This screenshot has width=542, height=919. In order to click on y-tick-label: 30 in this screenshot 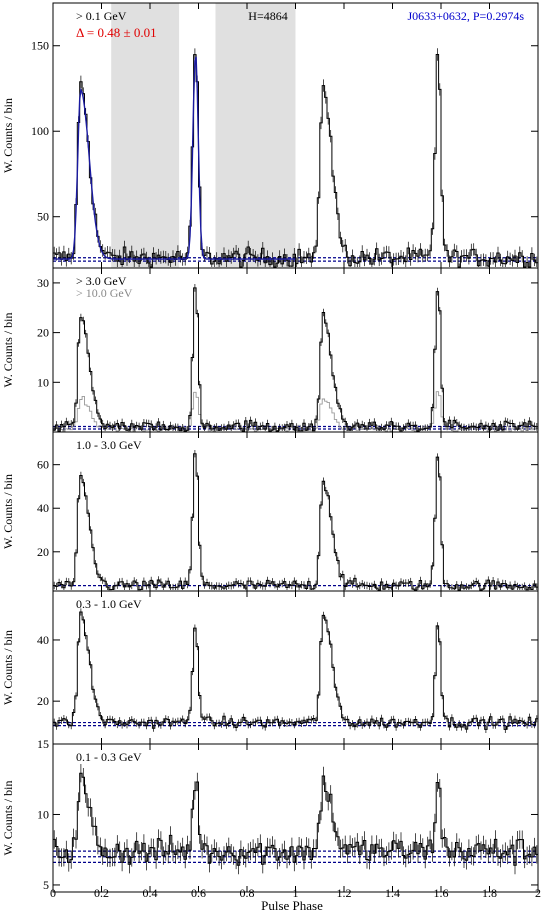, I will do `click(43, 283)`.